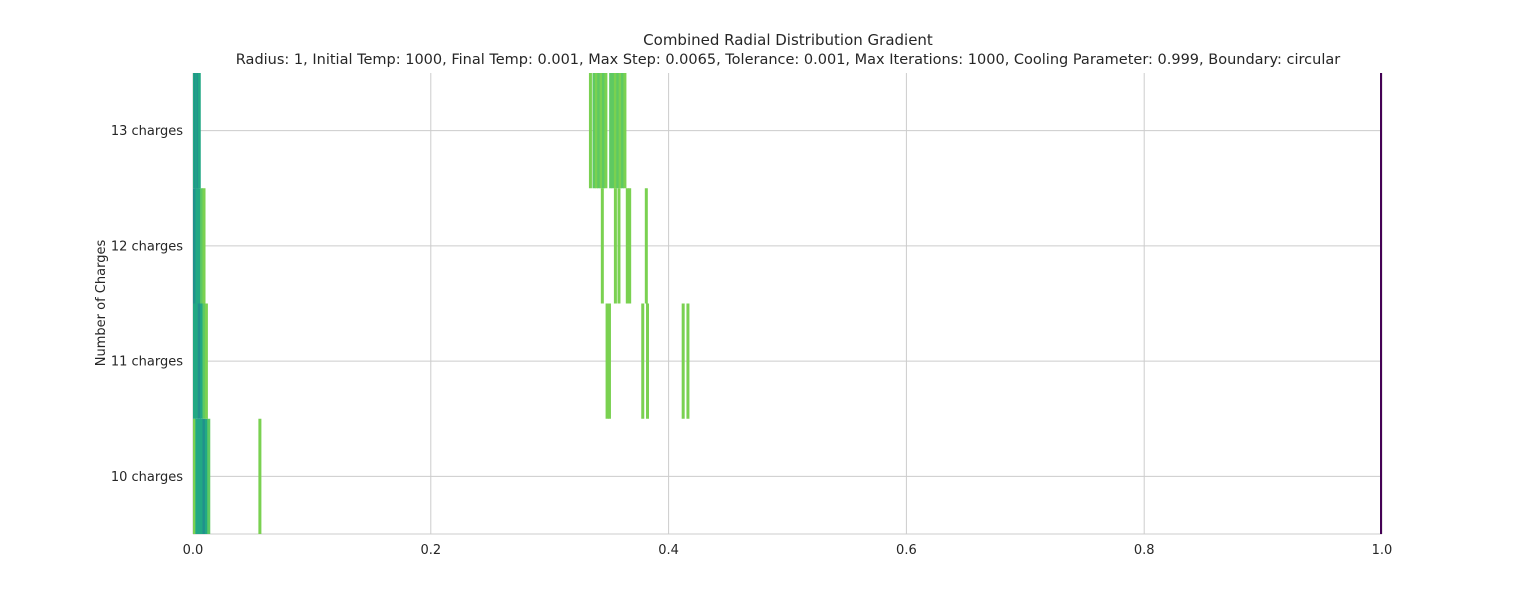 This screenshot has height=600, width=1537. Describe the element at coordinates (788, 40) in the screenshot. I see `chart-title: Combined Radial Distribution Gradient` at that location.